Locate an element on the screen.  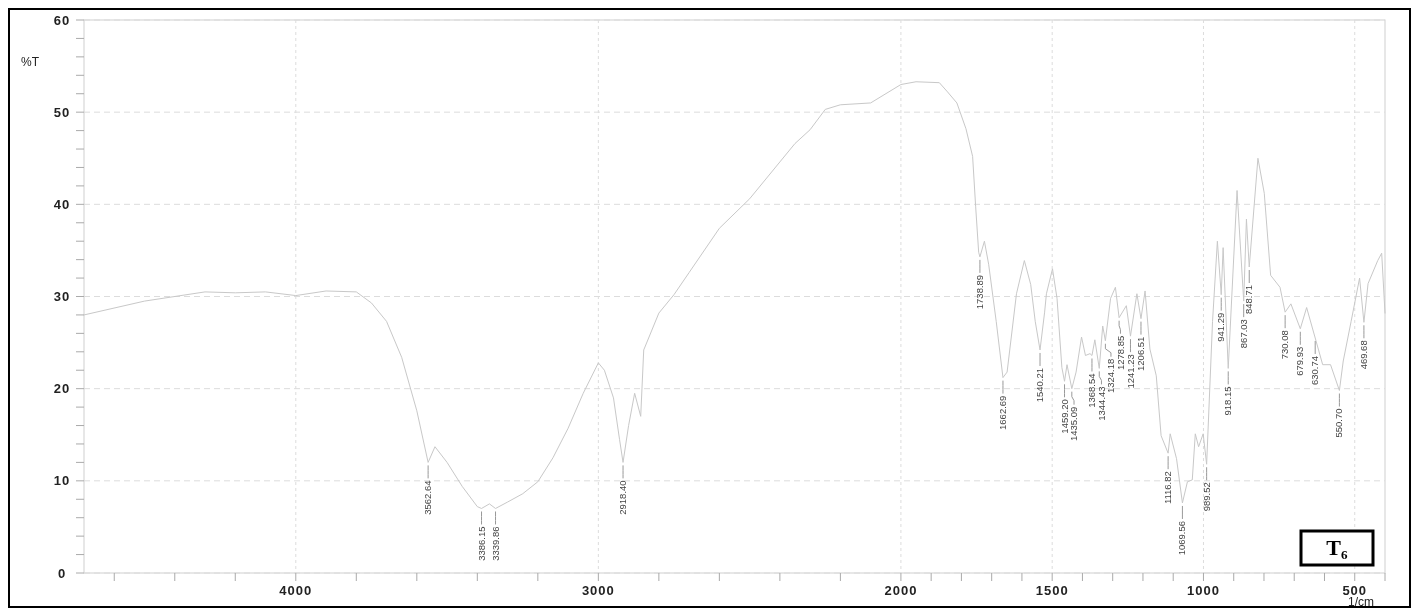
annotation: T₆ is located at coordinates (1337, 547).